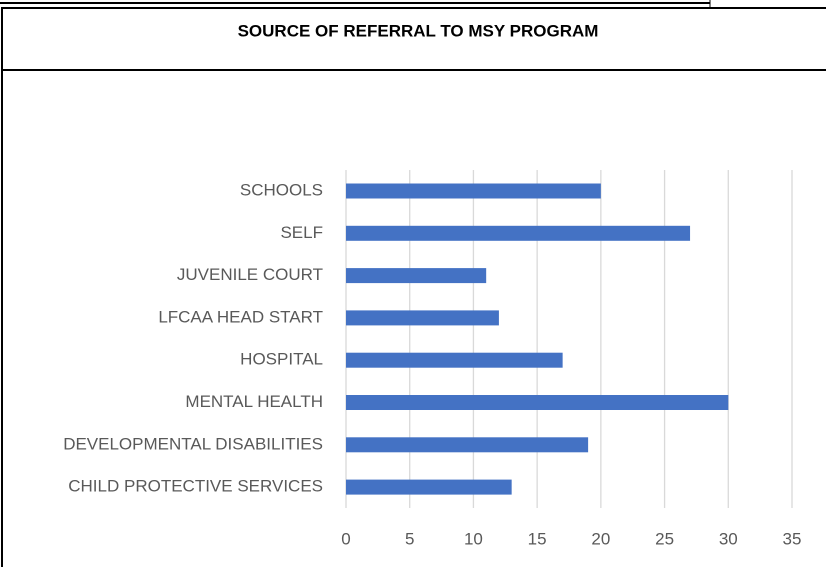 This screenshot has width=826, height=567. Describe the element at coordinates (250, 274) in the screenshot. I see `y-tick-label: JUVENILE COURT` at that location.